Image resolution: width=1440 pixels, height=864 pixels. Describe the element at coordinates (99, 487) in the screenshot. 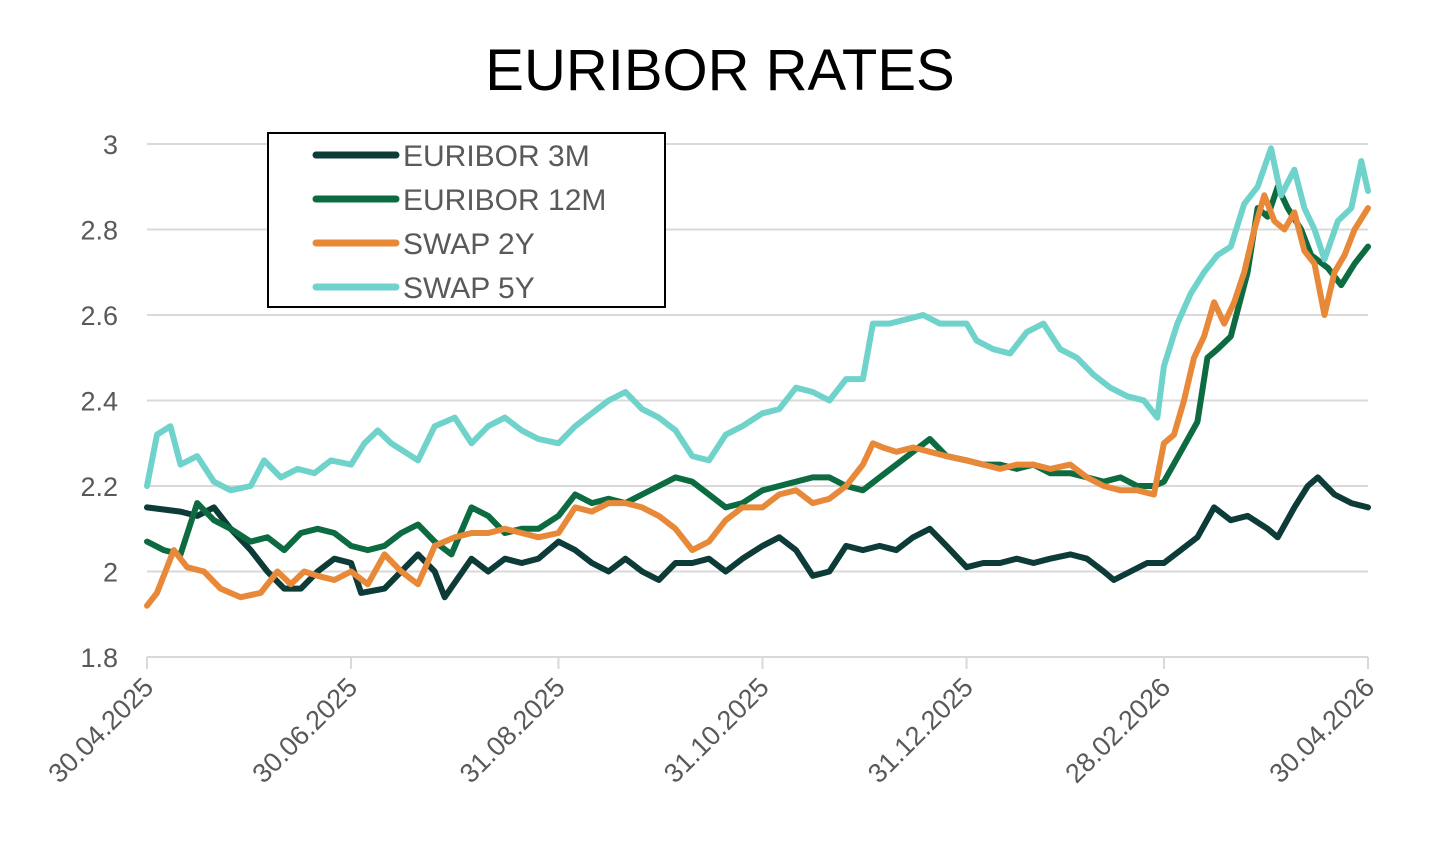

I see `y-tick-label: 2.2` at that location.